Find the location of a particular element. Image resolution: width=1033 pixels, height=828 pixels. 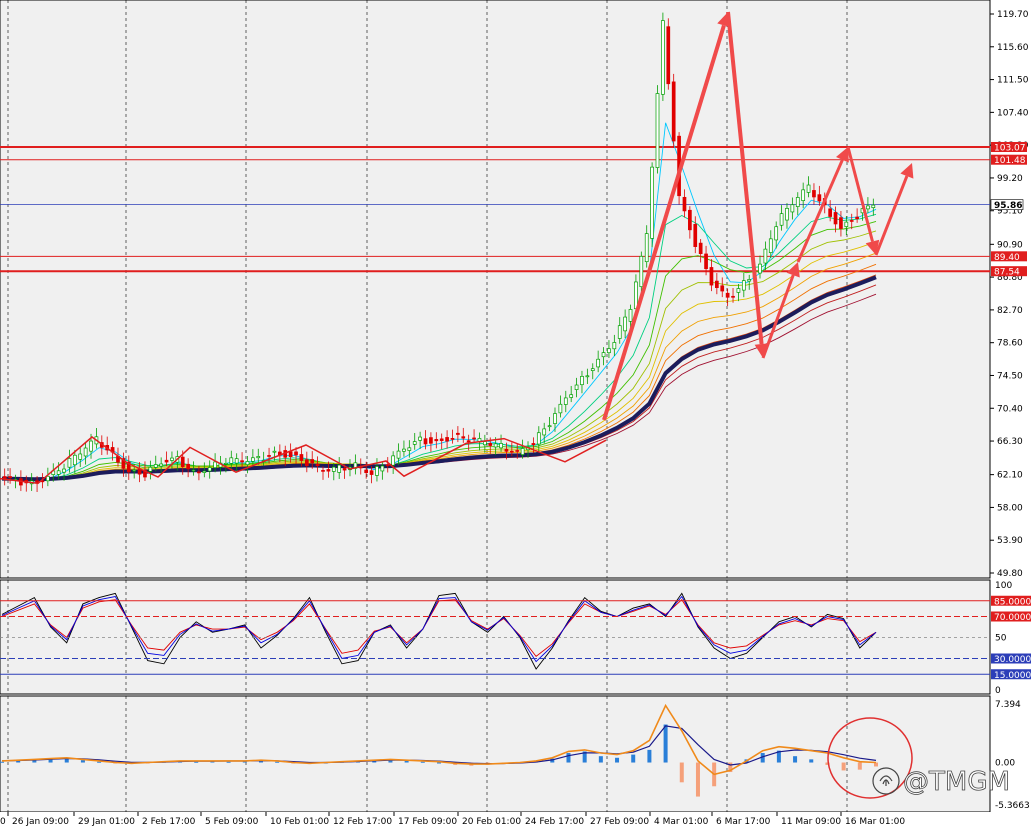

time-tick-label: 6 Mar 17:00 is located at coordinates (743, 822).